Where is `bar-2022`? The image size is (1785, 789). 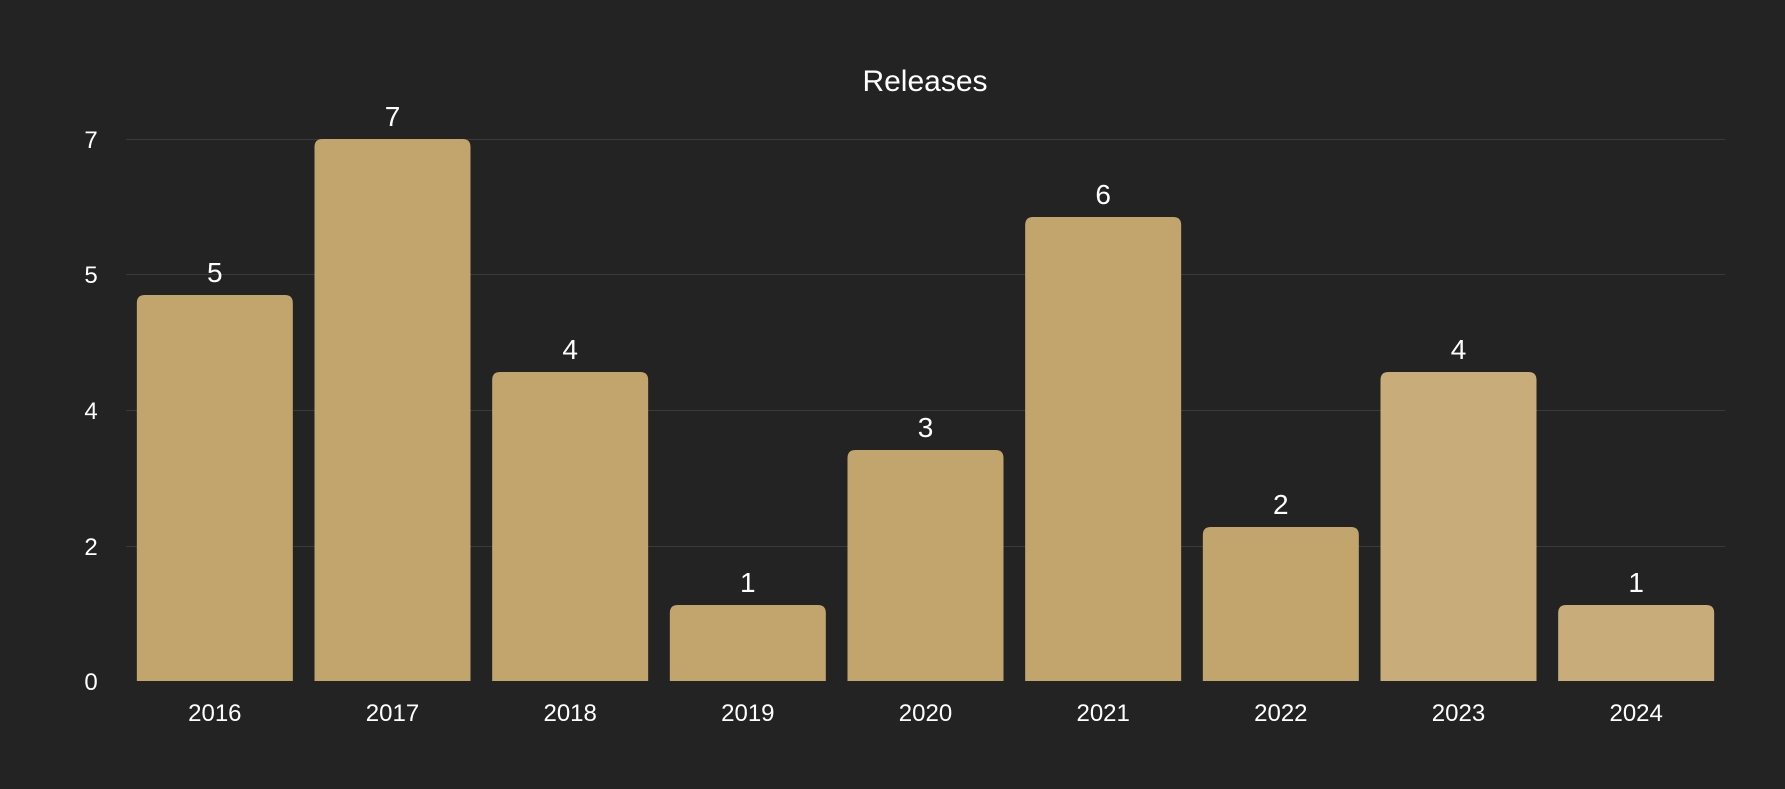 bar-2022 is located at coordinates (1280, 604).